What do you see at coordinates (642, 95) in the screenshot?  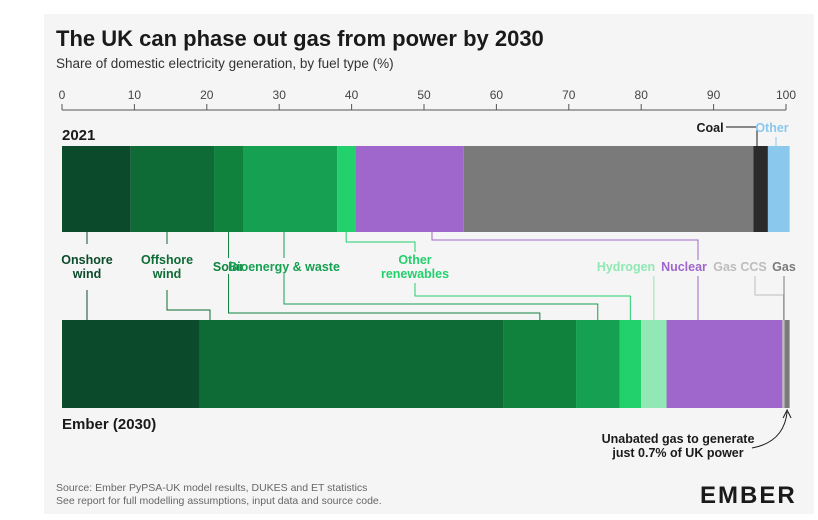 I see `x-tick-label-80: 80` at bounding box center [642, 95].